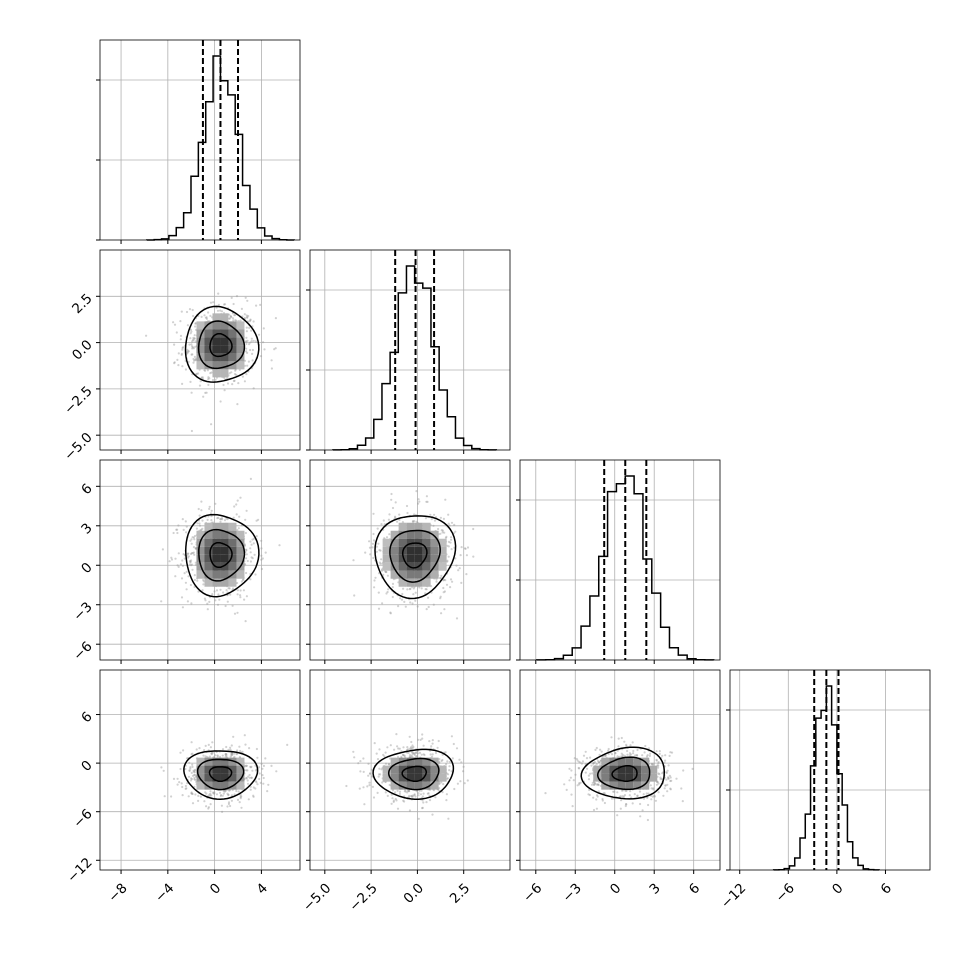 The width and height of the screenshot is (970, 970). Describe the element at coordinates (317, 897) in the screenshot. I see `x-tick-label-1-0: −5.0` at that location.